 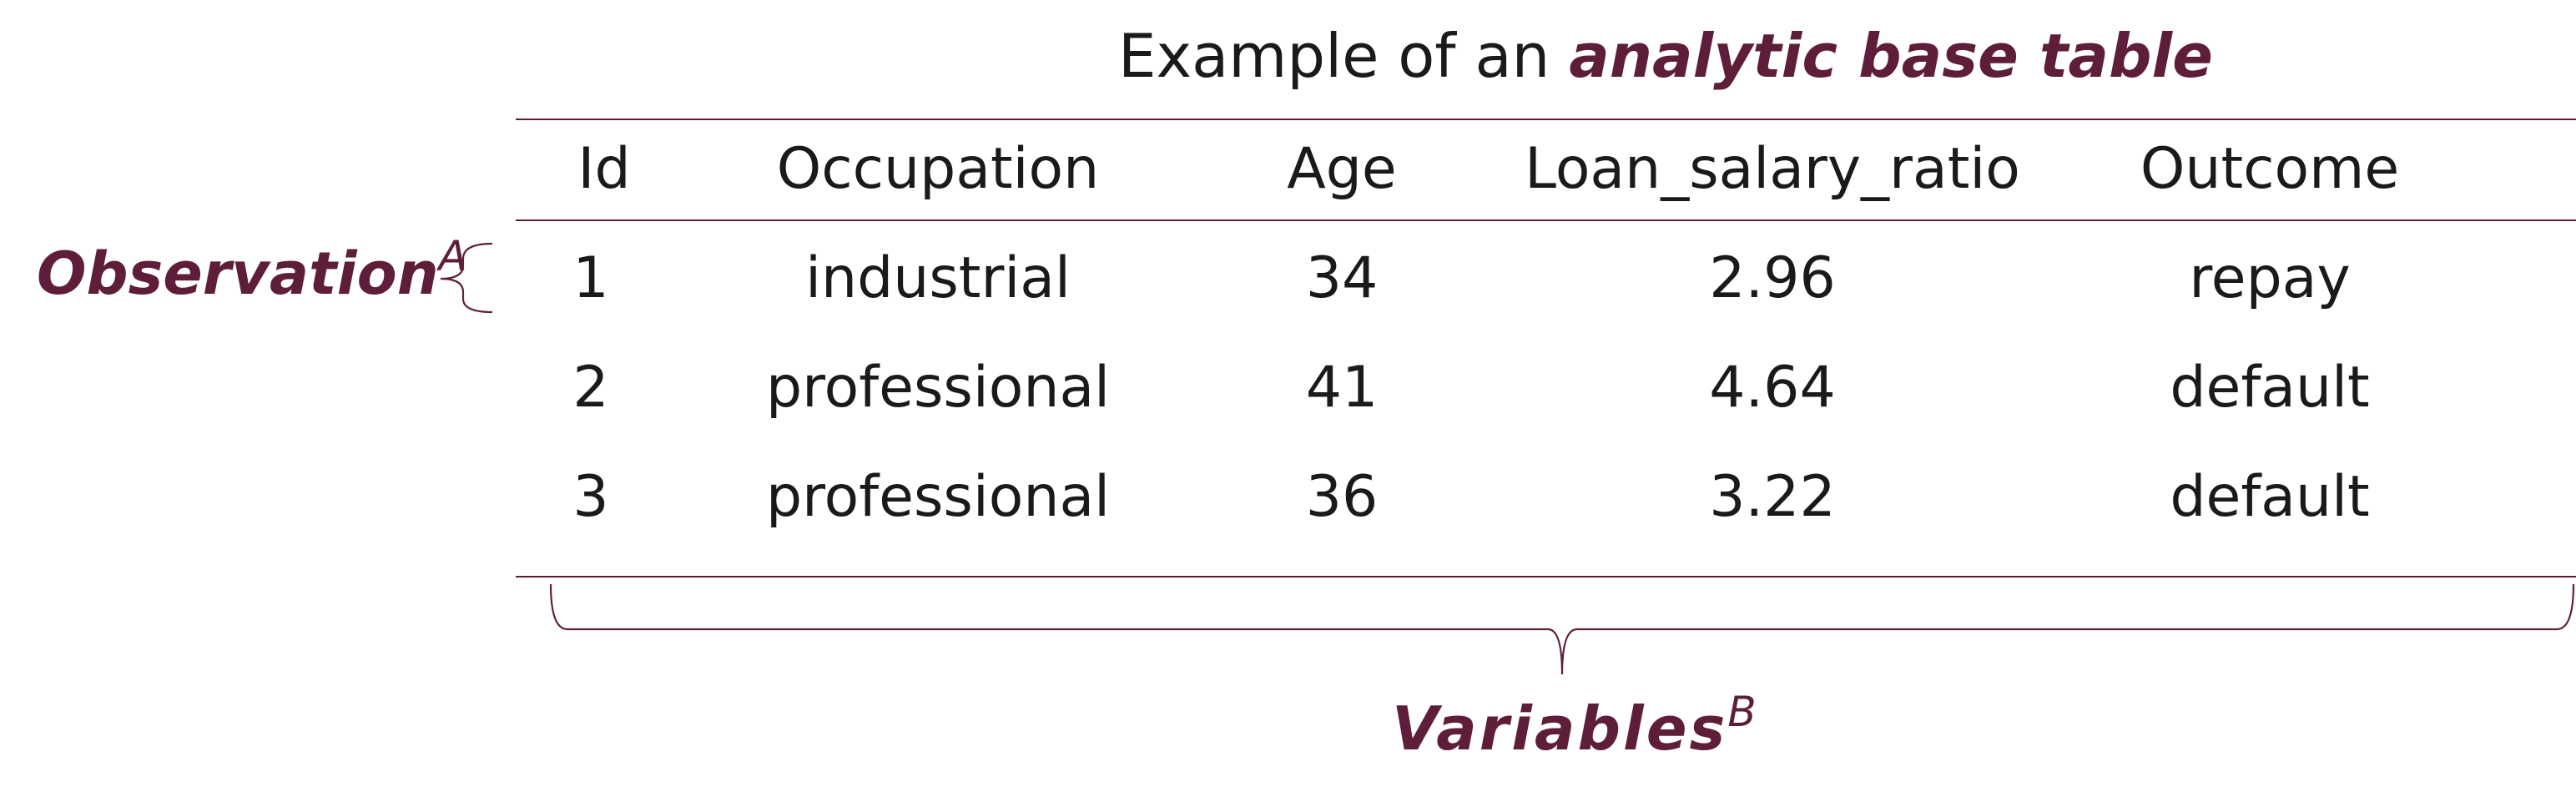 I want to click on cell-age: 36, so click(x=1342, y=497).